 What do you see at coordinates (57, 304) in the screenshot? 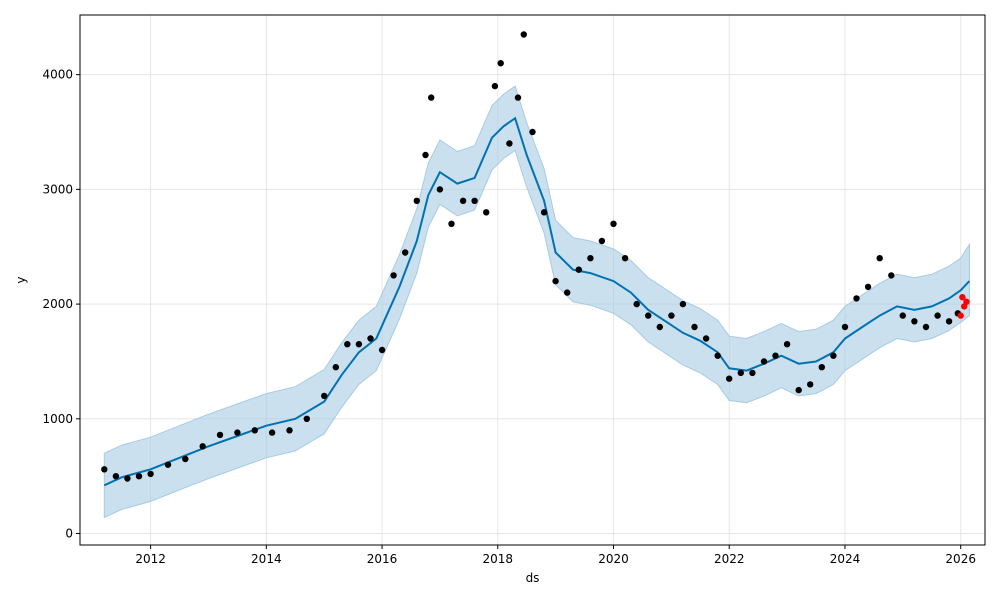
I see `y-tick-label: 2000` at bounding box center [57, 304].